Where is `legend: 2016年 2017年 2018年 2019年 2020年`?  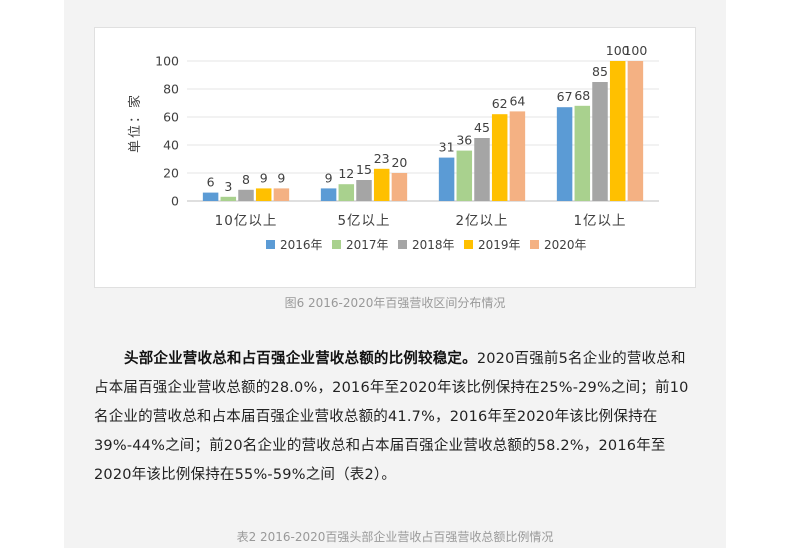 legend: 2016年 2017年 2018年 2019年 2020年 is located at coordinates (426, 245).